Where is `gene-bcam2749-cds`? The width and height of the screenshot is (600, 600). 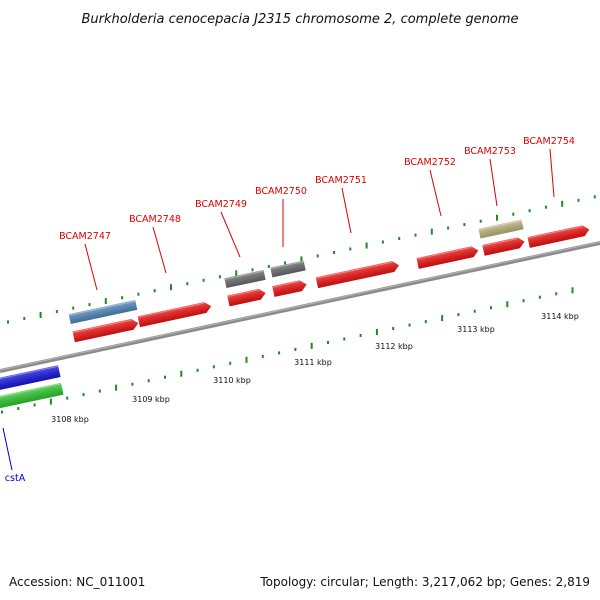
gene-bcam2749-cds is located at coordinates (246, 297).